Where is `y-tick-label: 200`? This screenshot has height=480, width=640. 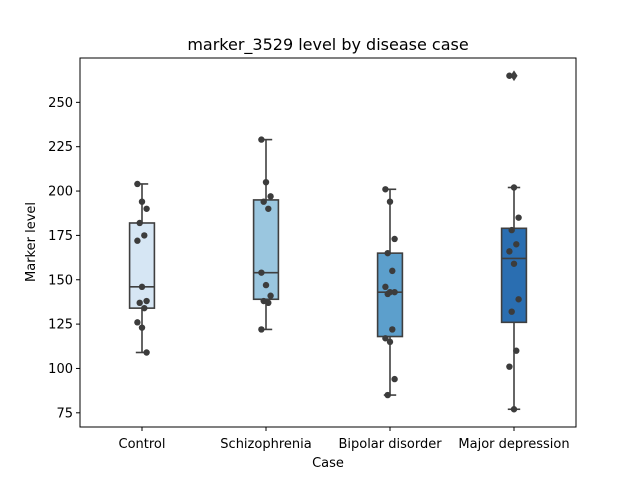
y-tick-label: 200 is located at coordinates (60, 192).